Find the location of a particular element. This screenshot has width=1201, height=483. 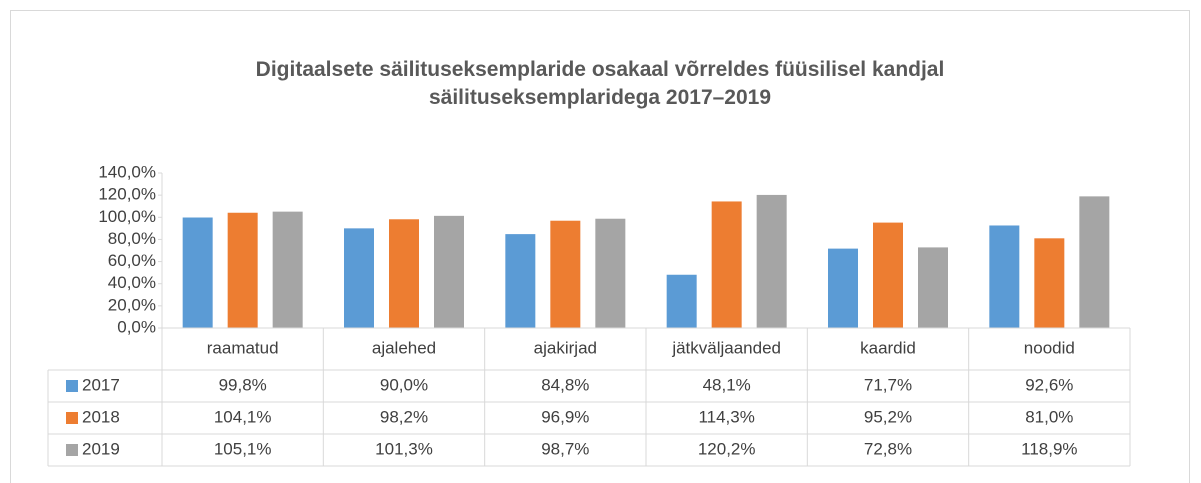

legend-label: 2017 is located at coordinates (101, 384).